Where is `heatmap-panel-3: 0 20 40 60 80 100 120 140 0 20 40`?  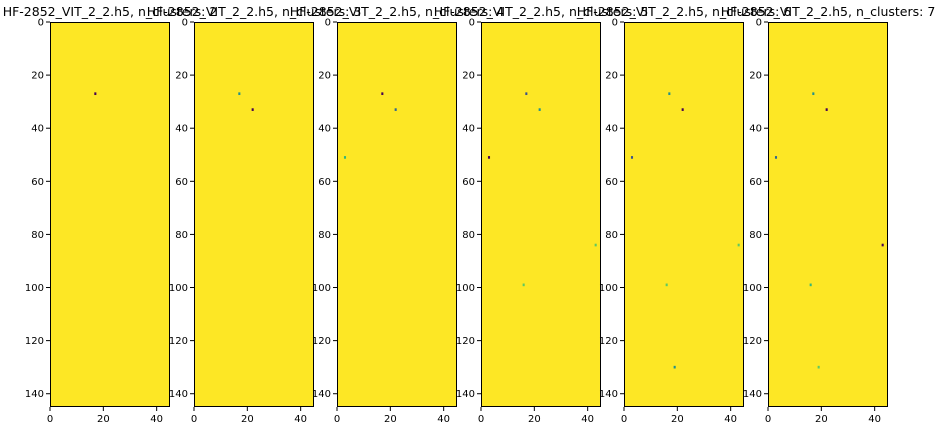 heatmap-panel-3: 0 20 40 60 80 100 120 140 0 20 40 is located at coordinates (384, 221).